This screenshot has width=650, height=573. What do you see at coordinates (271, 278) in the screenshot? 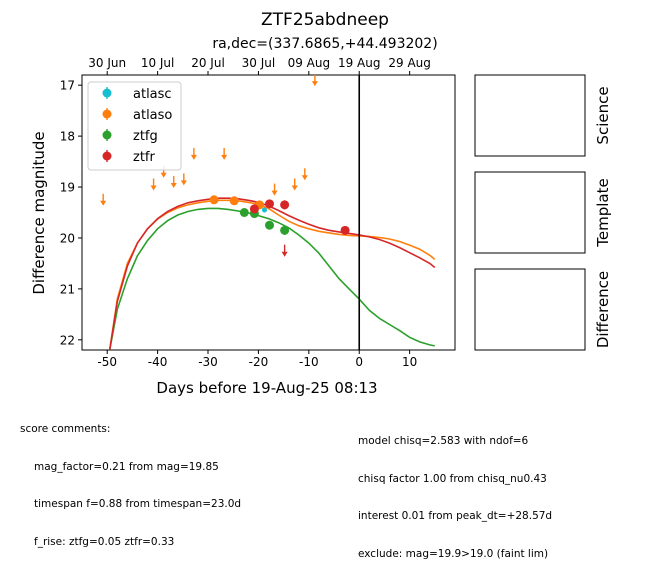
I see `model-curve-ztfg` at bounding box center [271, 278].